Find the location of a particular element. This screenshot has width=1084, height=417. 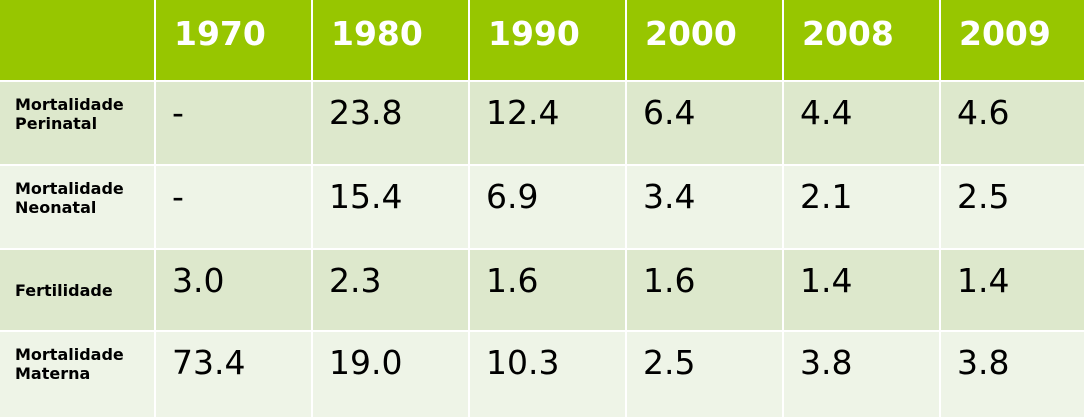

header-year-2000: 2000 is located at coordinates (704, 40).